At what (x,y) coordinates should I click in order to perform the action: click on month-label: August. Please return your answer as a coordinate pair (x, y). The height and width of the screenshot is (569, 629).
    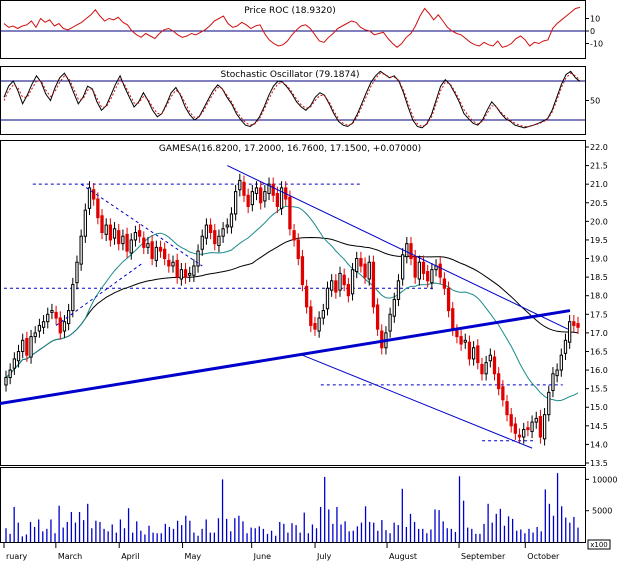
    Looking at the image, I should click on (403, 556).